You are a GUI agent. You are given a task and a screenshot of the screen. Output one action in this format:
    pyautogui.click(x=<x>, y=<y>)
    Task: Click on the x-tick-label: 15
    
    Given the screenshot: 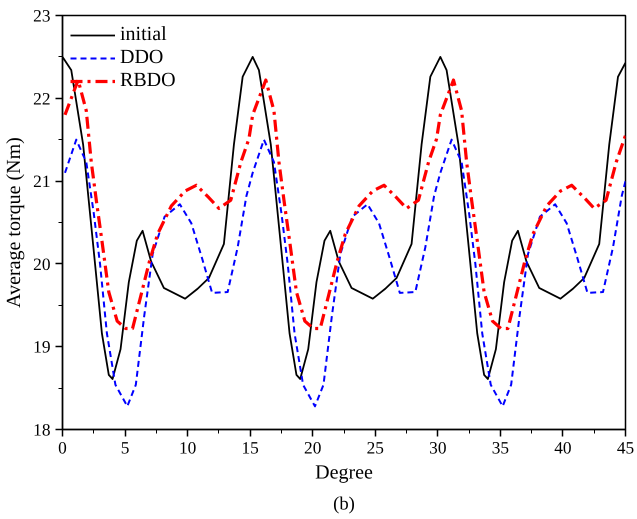 What is the action you would take?
    pyautogui.click(x=250, y=448)
    